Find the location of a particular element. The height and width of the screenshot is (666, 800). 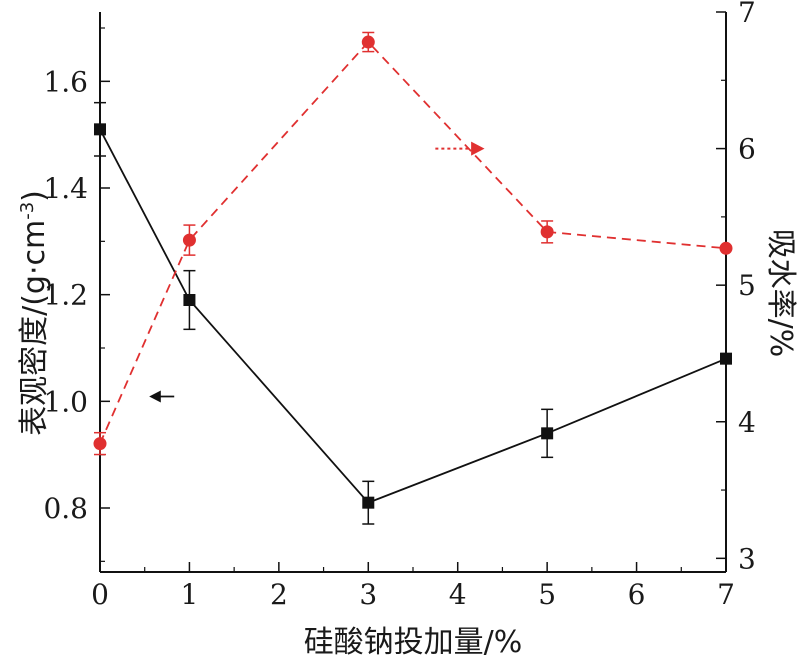

x-tick-label: 1 is located at coordinates (190, 594).